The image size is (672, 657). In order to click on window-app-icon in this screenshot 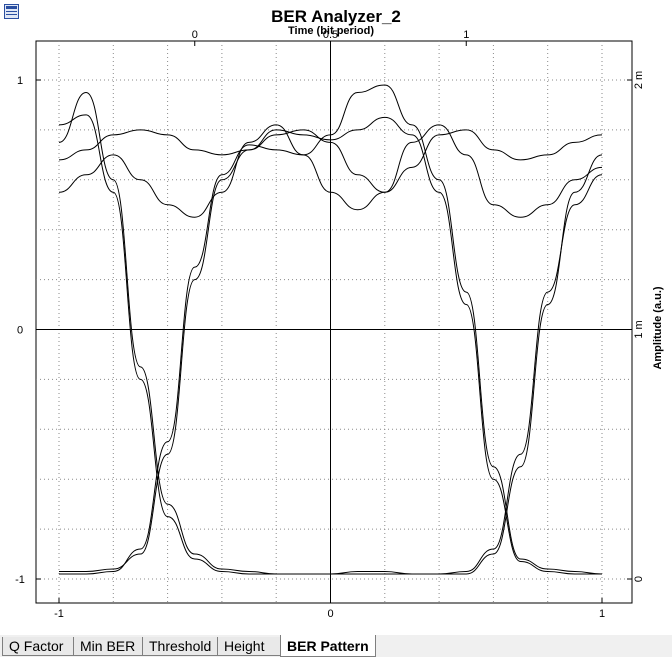, I will do `click(11, 11)`.